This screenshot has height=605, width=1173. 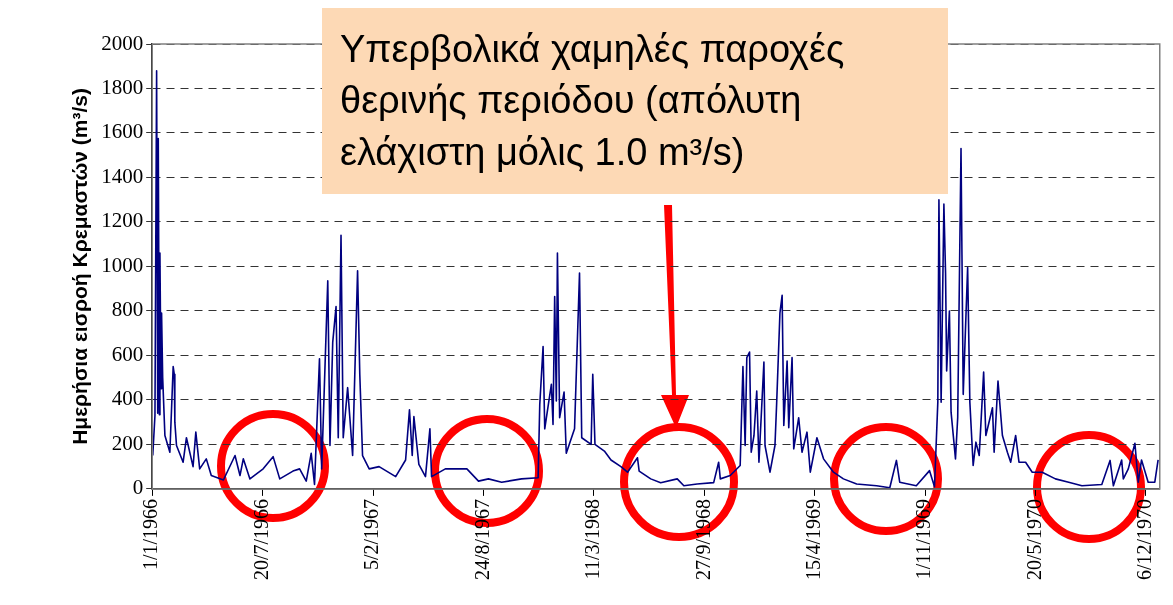 I want to click on y-tick-label: 400, so click(x=127, y=398).